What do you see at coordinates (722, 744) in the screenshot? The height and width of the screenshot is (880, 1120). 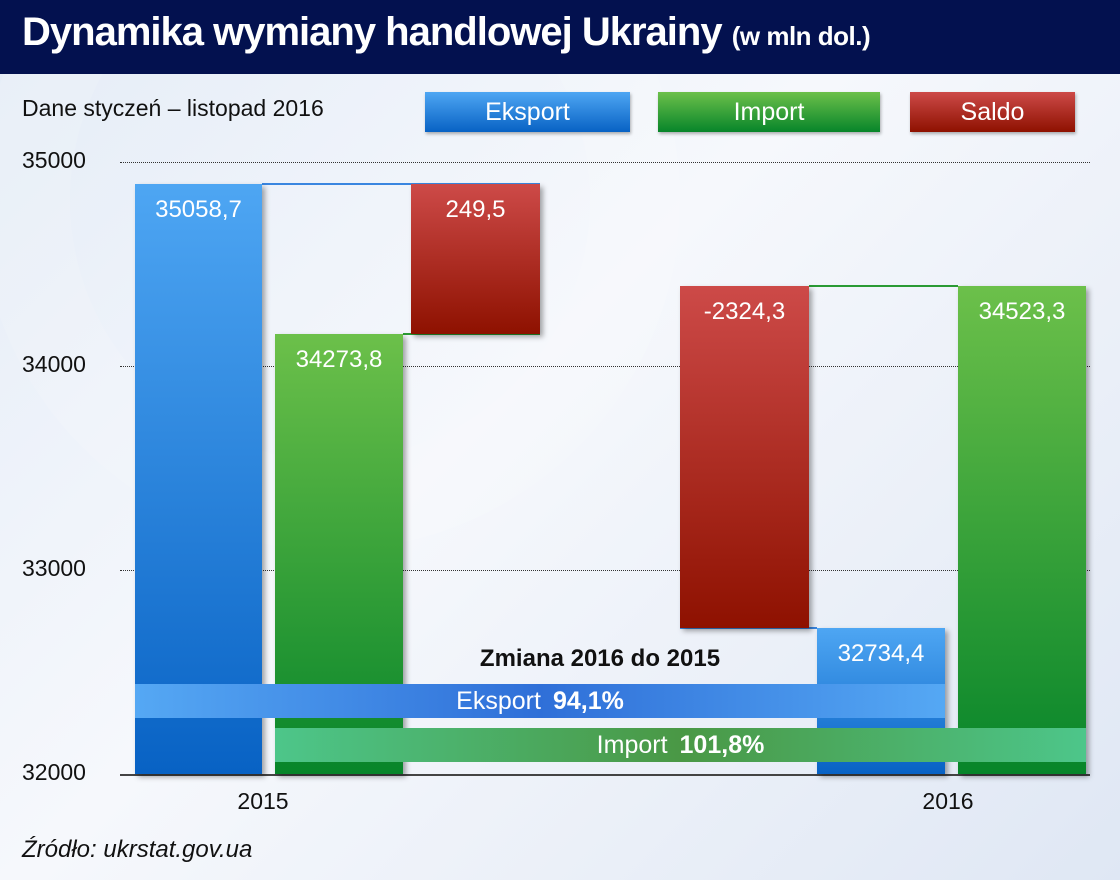 I see `band-value: 101,8%` at bounding box center [722, 744].